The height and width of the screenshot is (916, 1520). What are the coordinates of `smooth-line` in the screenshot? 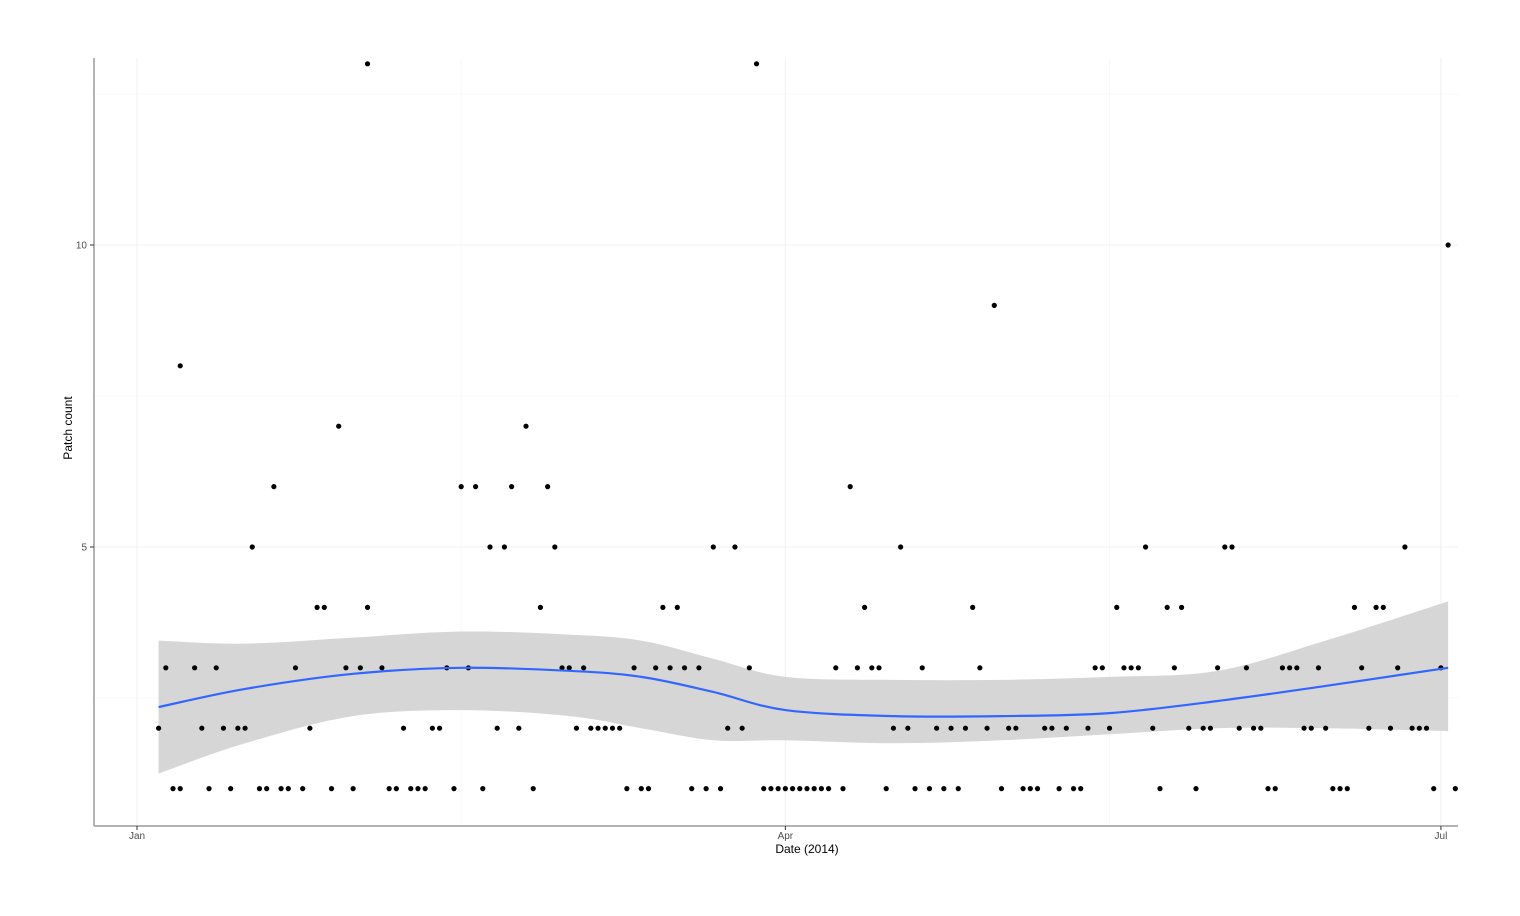 It's located at (803, 692).